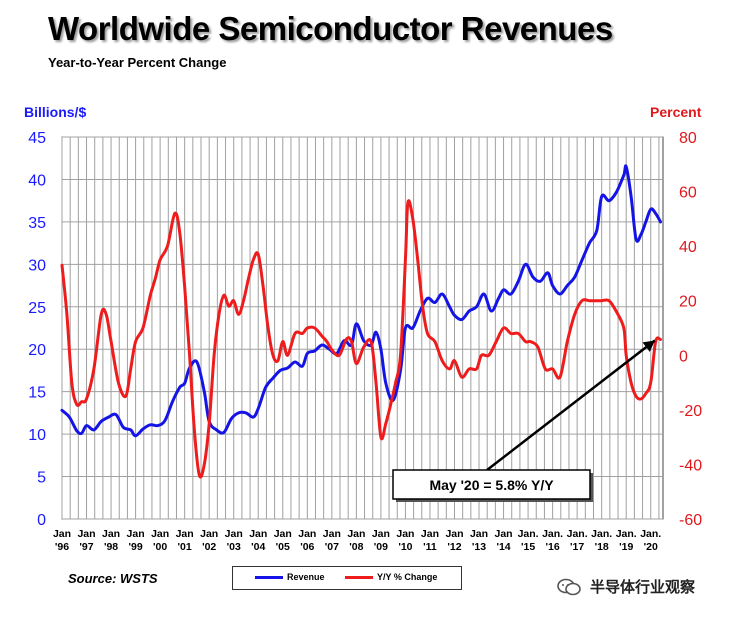 The width and height of the screenshot is (750, 619). I want to click on x-tick-label-bottom: '98, so click(111, 547).